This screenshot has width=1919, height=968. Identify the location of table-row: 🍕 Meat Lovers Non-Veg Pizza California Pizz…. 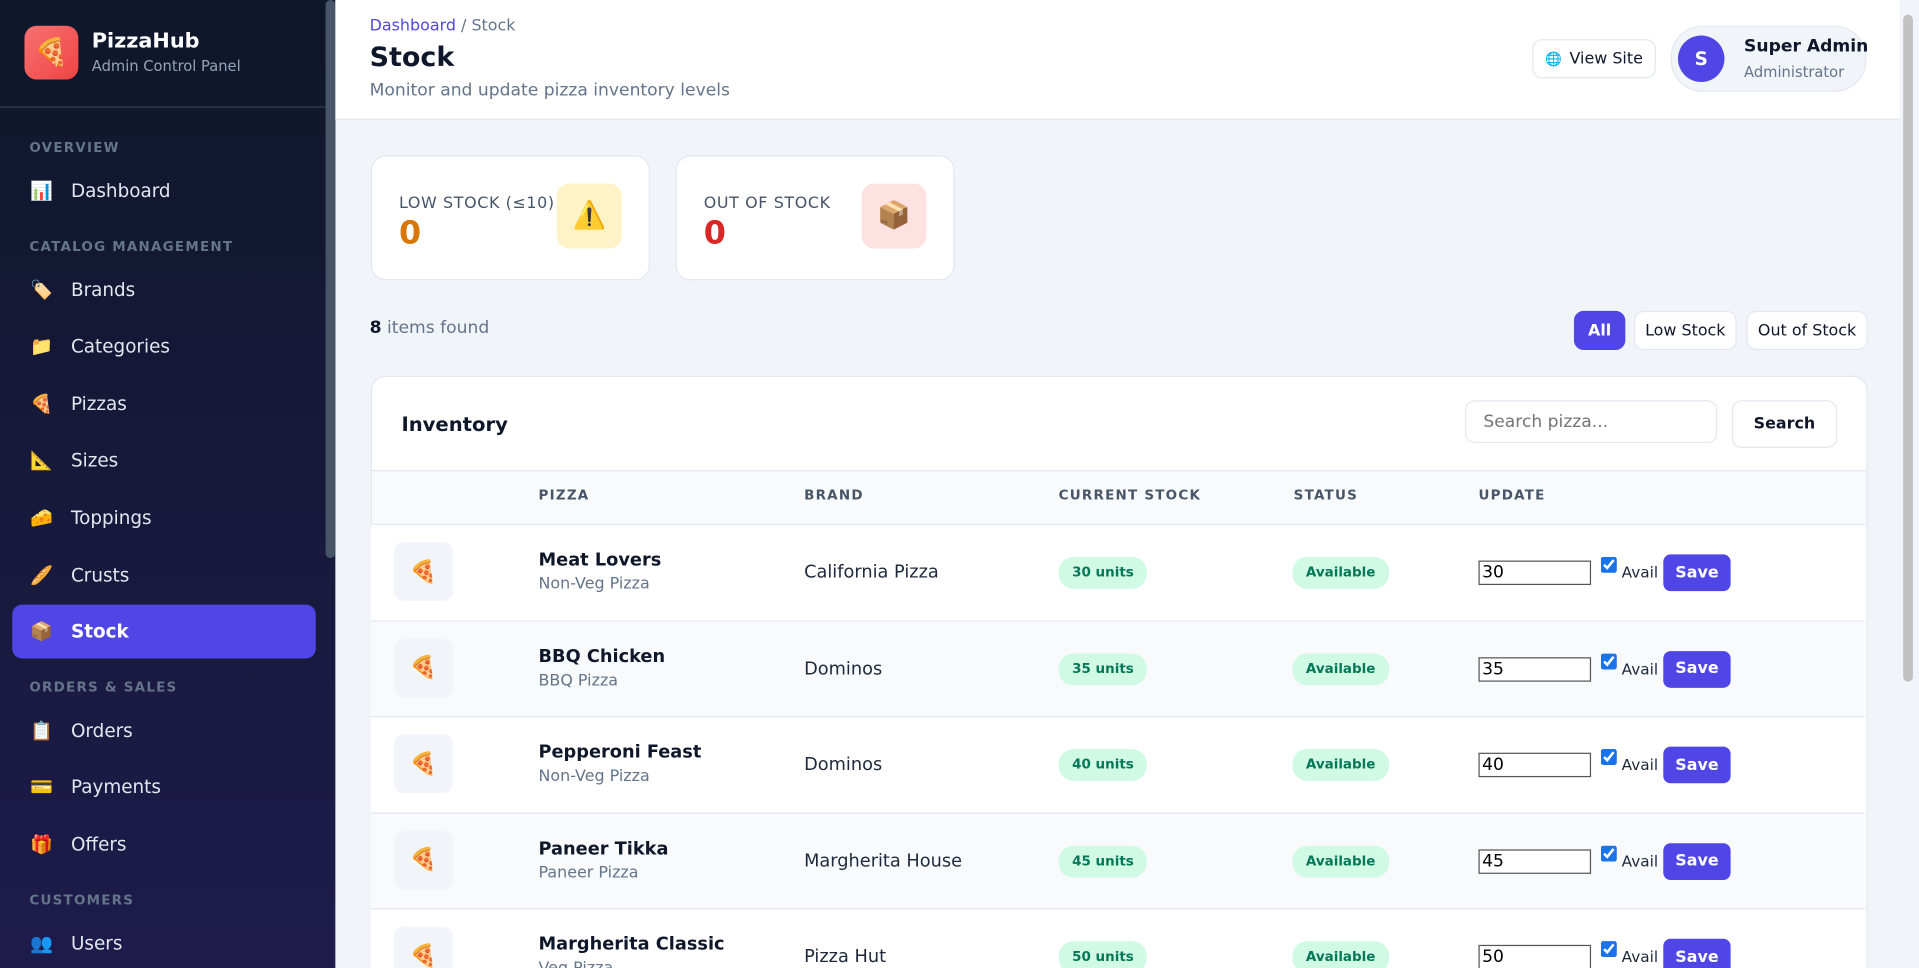
(1118, 572).